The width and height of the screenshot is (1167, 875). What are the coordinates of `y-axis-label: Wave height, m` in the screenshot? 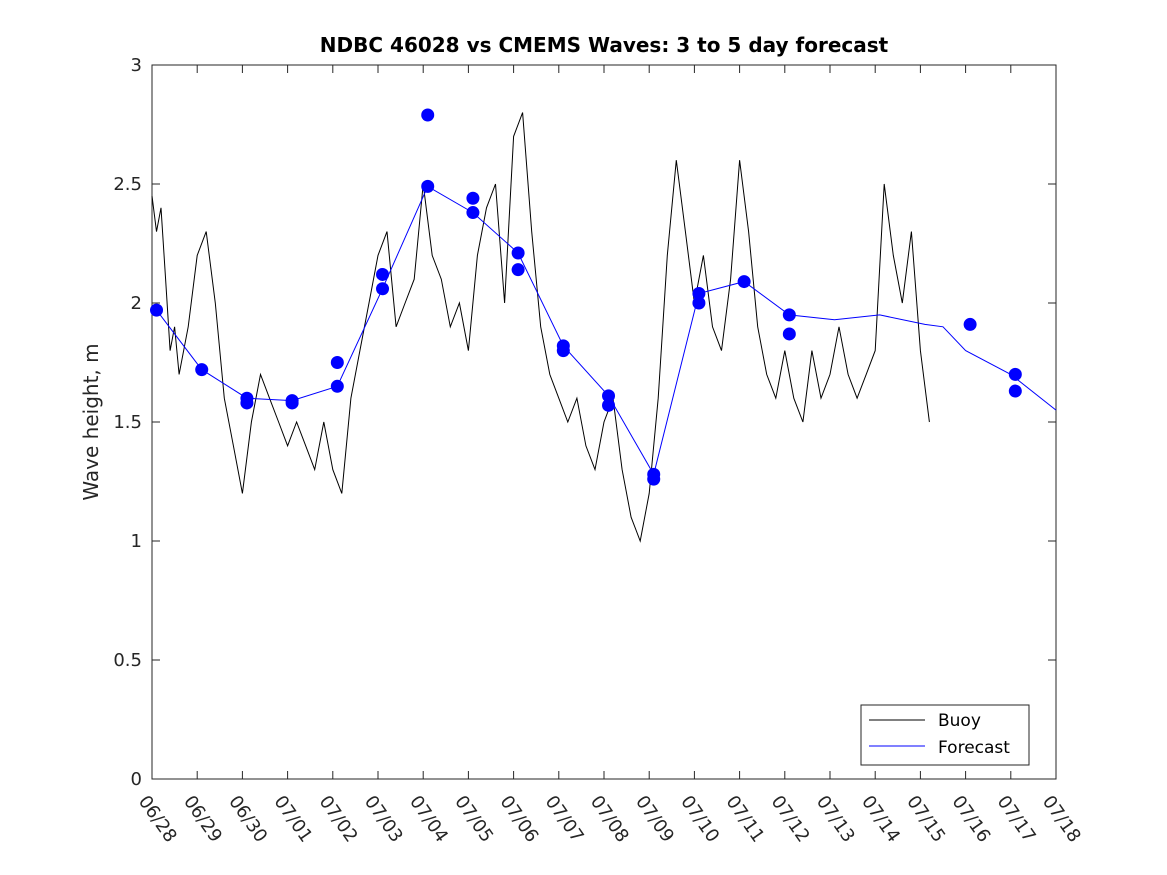 It's located at (91, 421).